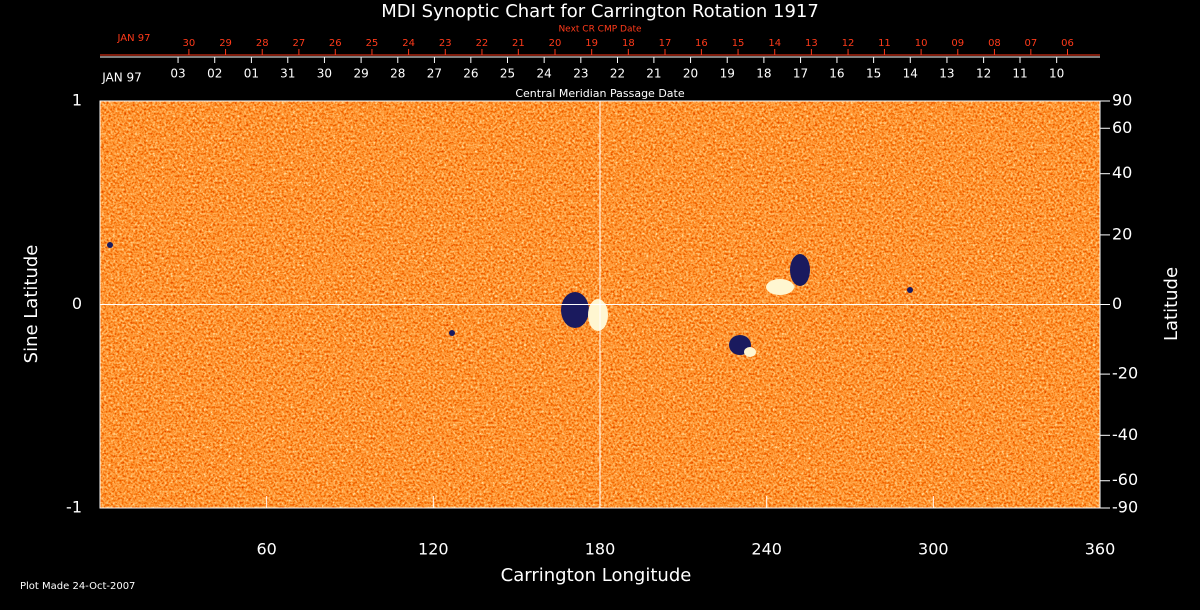  I want to click on date-label: 08, so click(994, 43).